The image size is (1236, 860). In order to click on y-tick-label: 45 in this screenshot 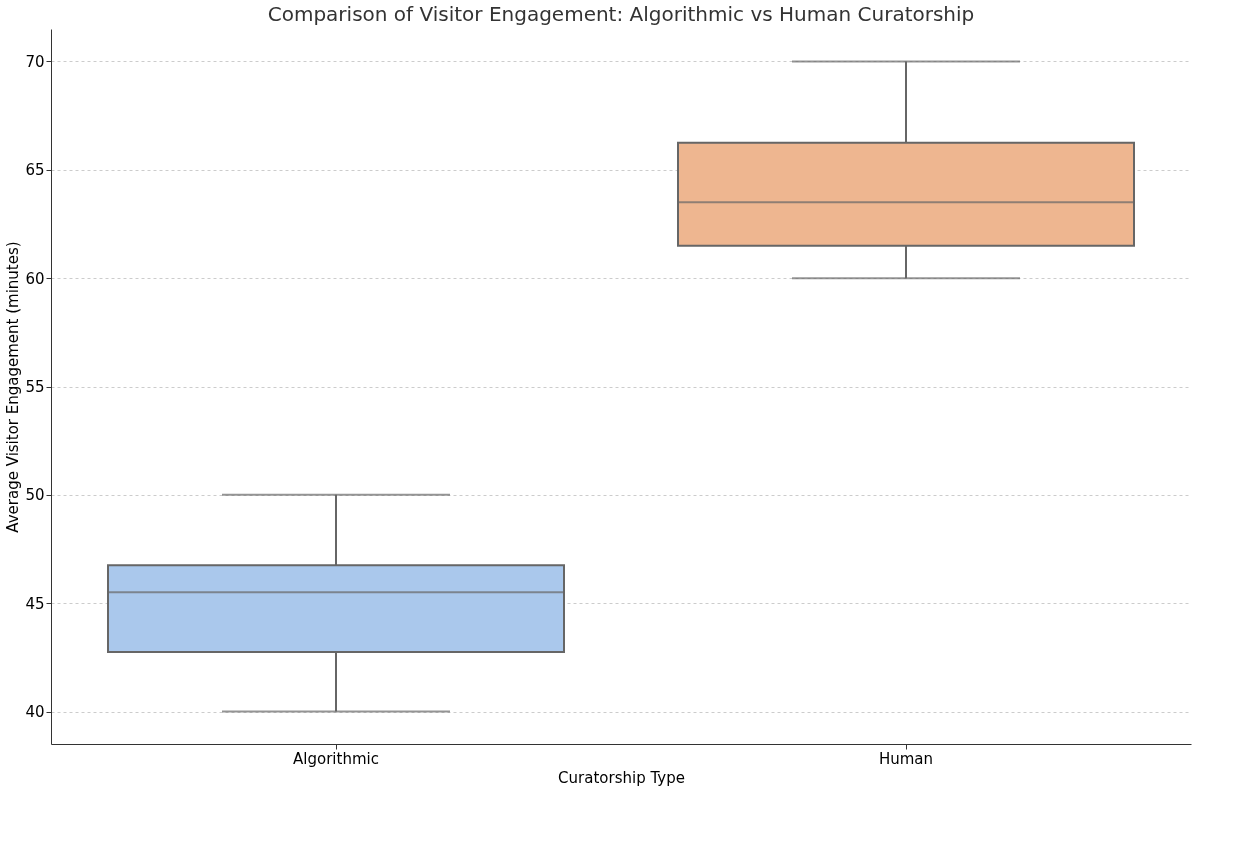, I will do `click(35, 603)`.